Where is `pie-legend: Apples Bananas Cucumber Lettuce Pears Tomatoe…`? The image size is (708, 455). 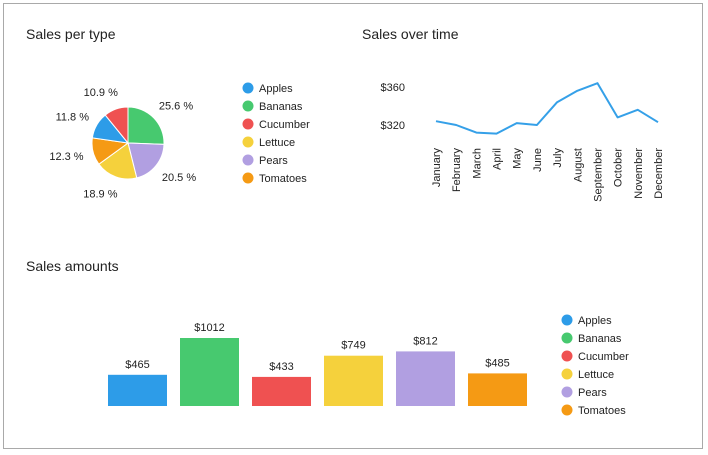
pie-legend: Apples Bananas Cucumber Lettuce Pears Tomatoe… is located at coordinates (276, 133).